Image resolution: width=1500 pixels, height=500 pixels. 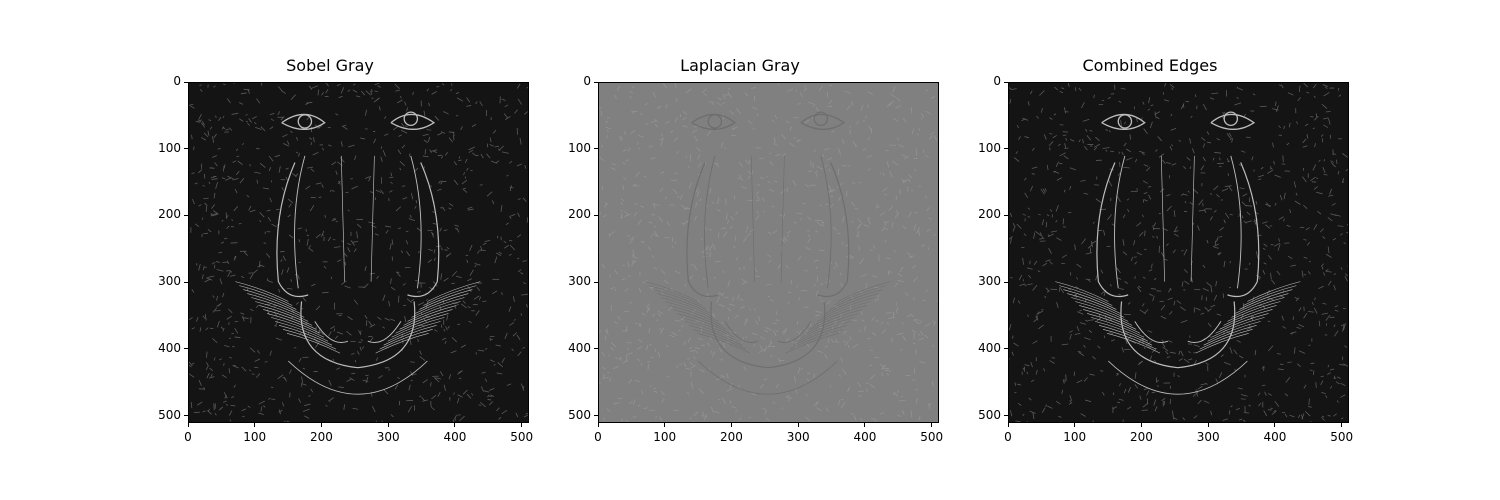 I want to click on panel-title: Combined Edges, so click(x=1150, y=65).